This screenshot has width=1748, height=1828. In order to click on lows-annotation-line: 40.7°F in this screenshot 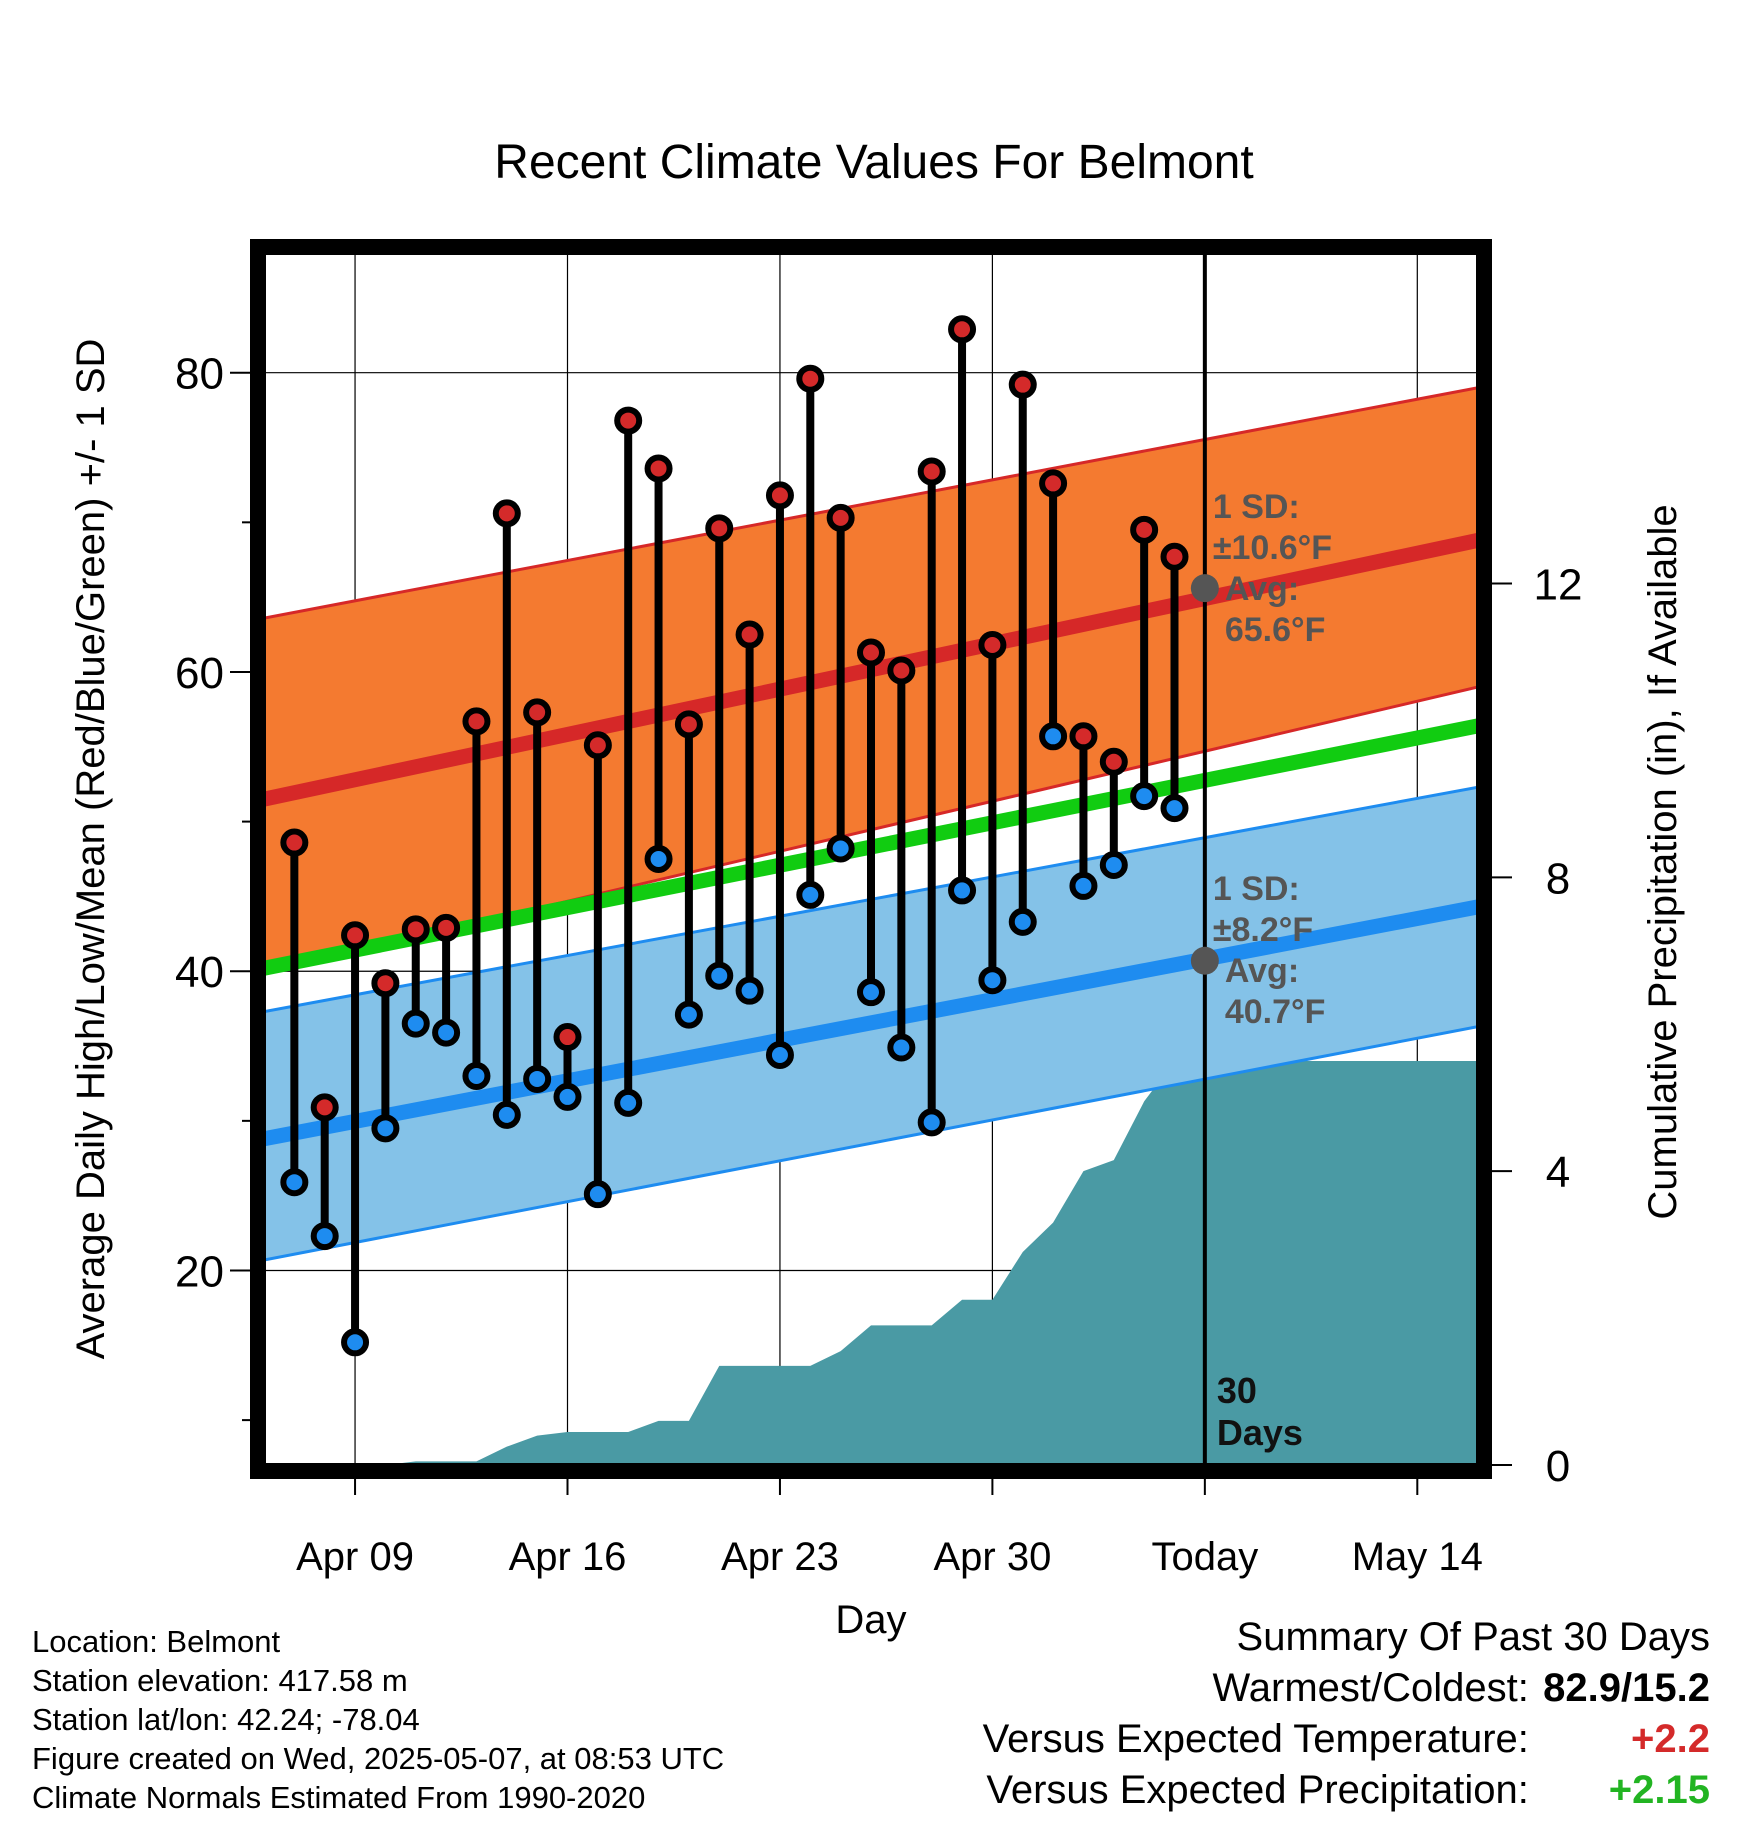, I will do `click(1275, 1012)`.